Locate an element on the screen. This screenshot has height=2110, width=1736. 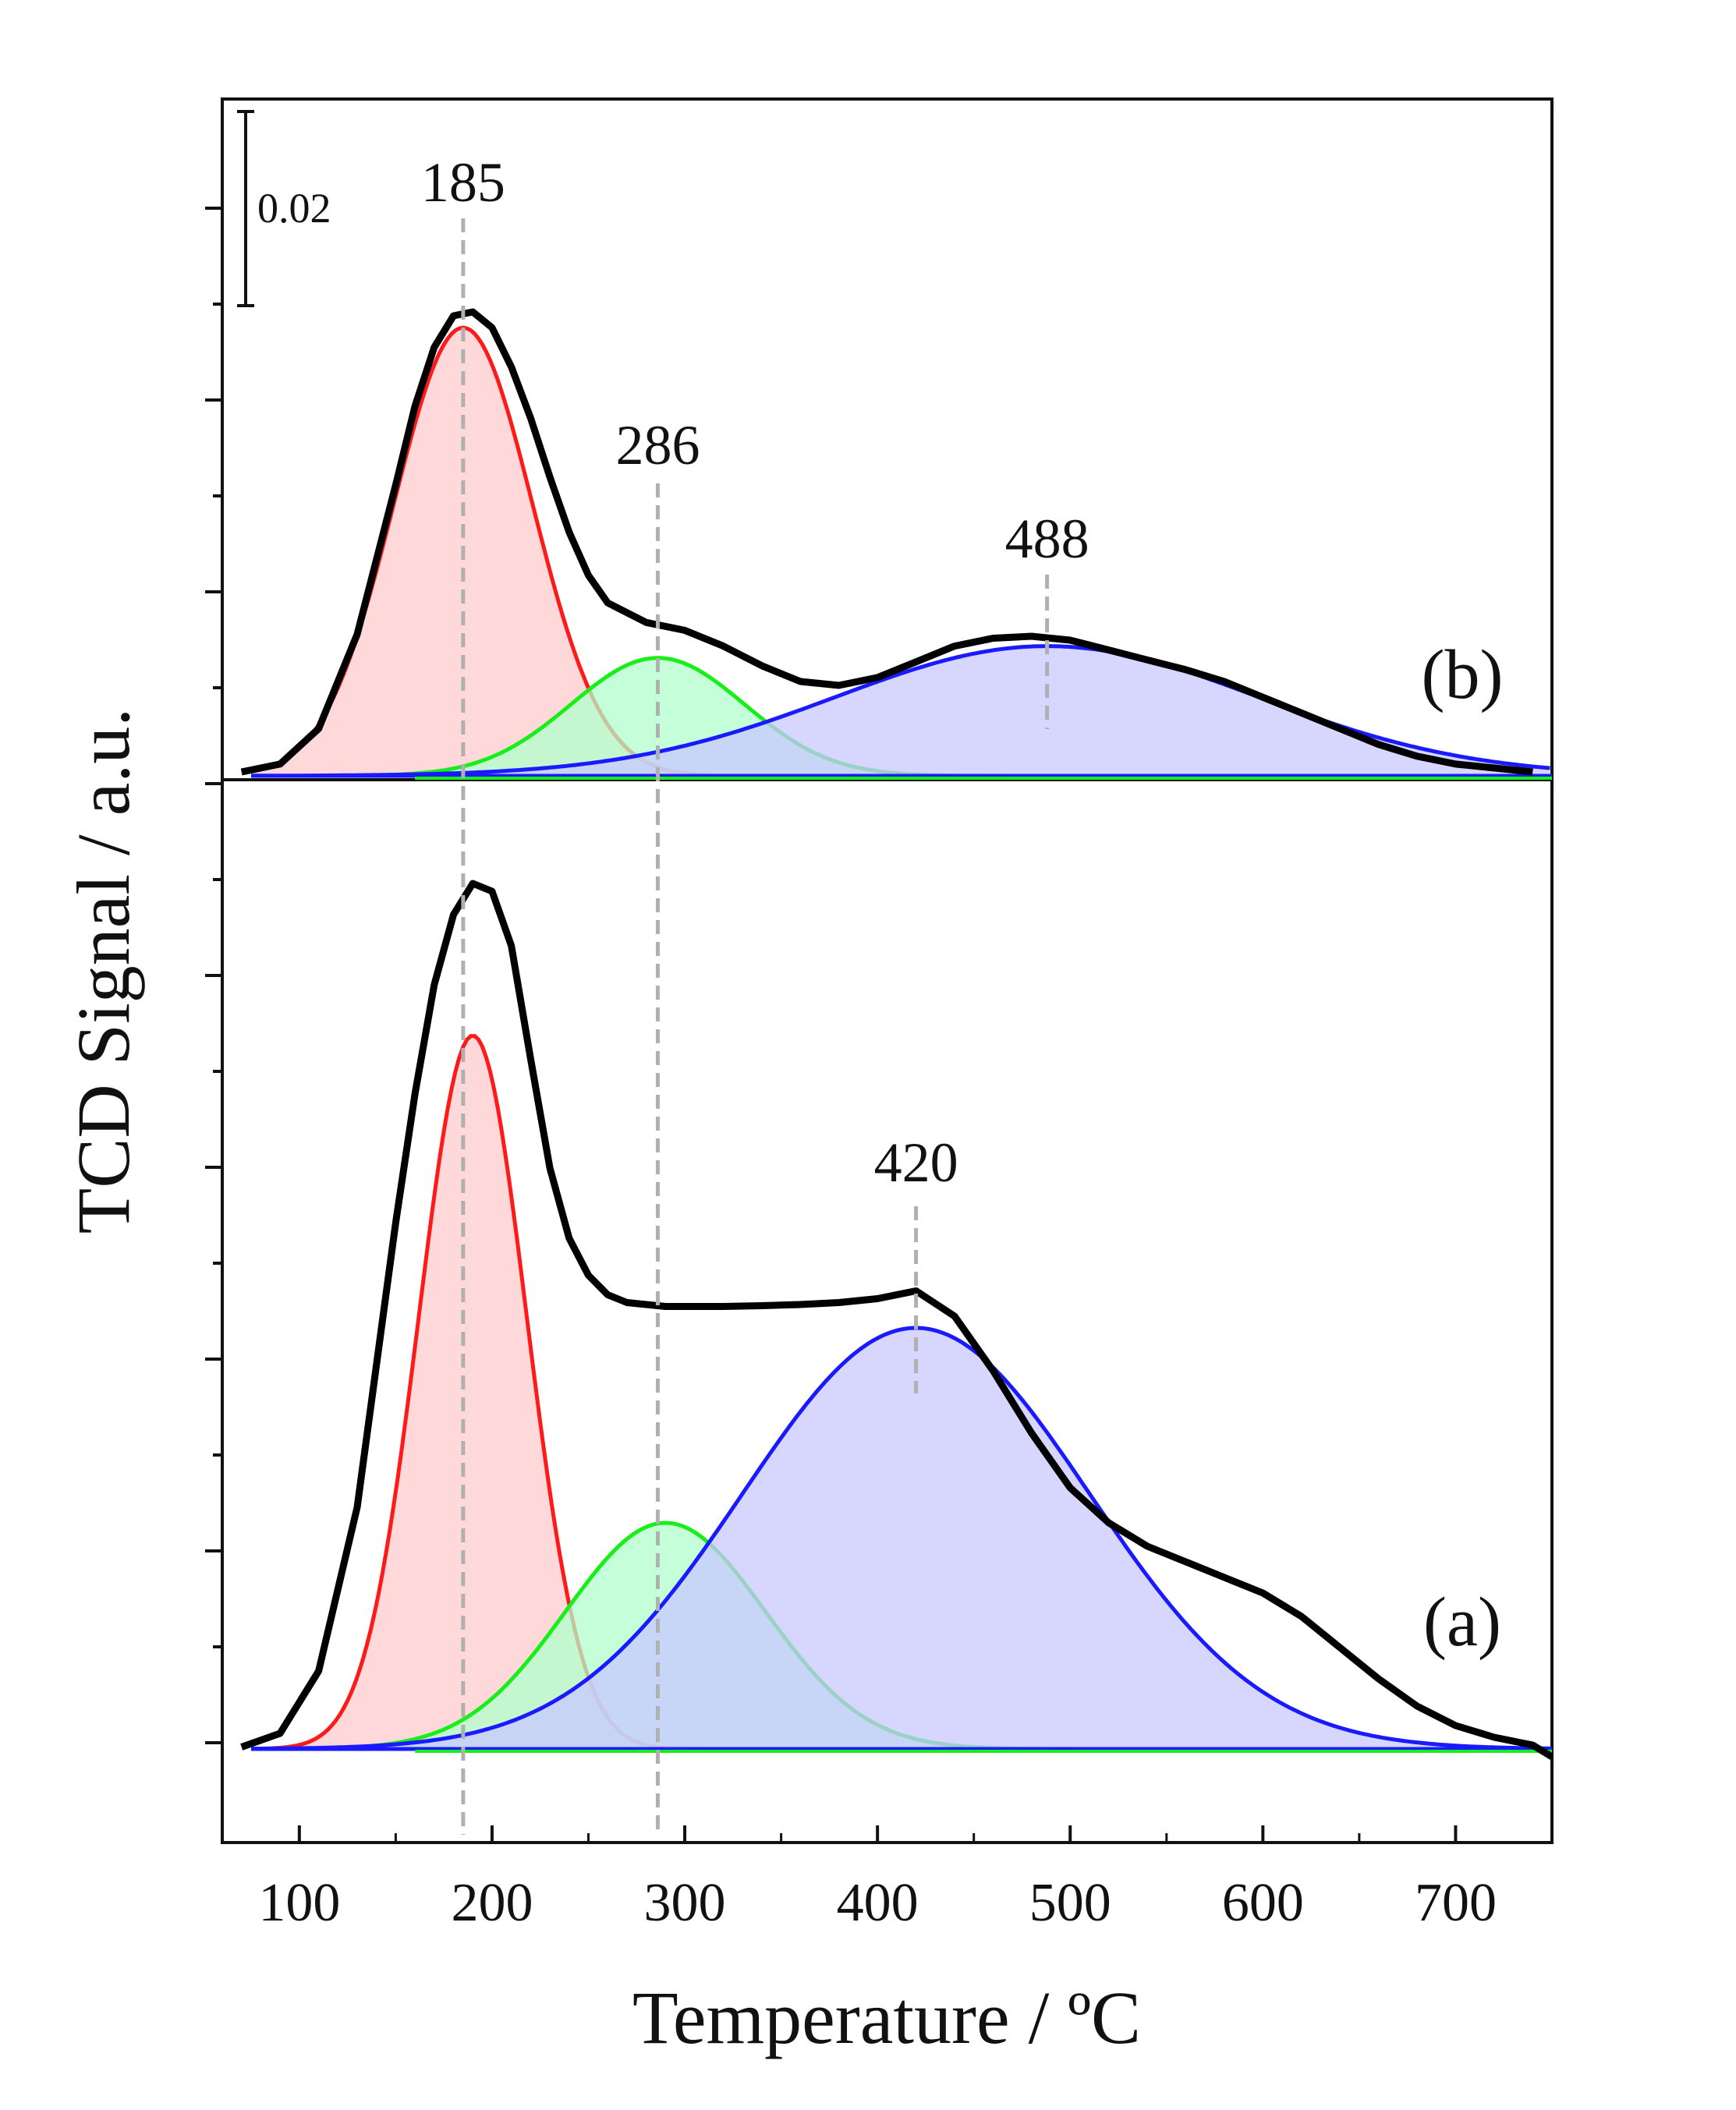
x-axis: 100 200 300 400 500 600 700 is located at coordinates (906, 1879).